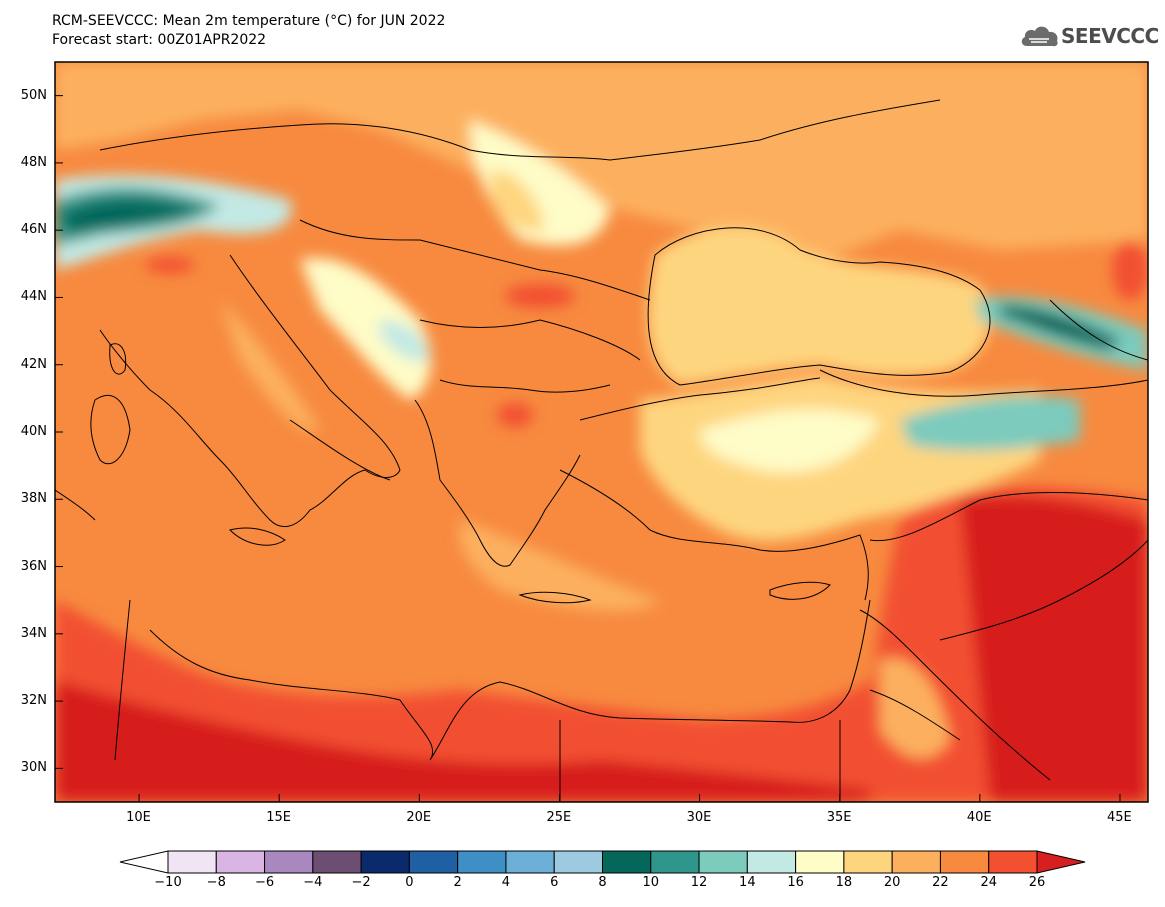 The image size is (1165, 907). Describe the element at coordinates (1039, 36) in the screenshot. I see `cloud-icon` at that location.